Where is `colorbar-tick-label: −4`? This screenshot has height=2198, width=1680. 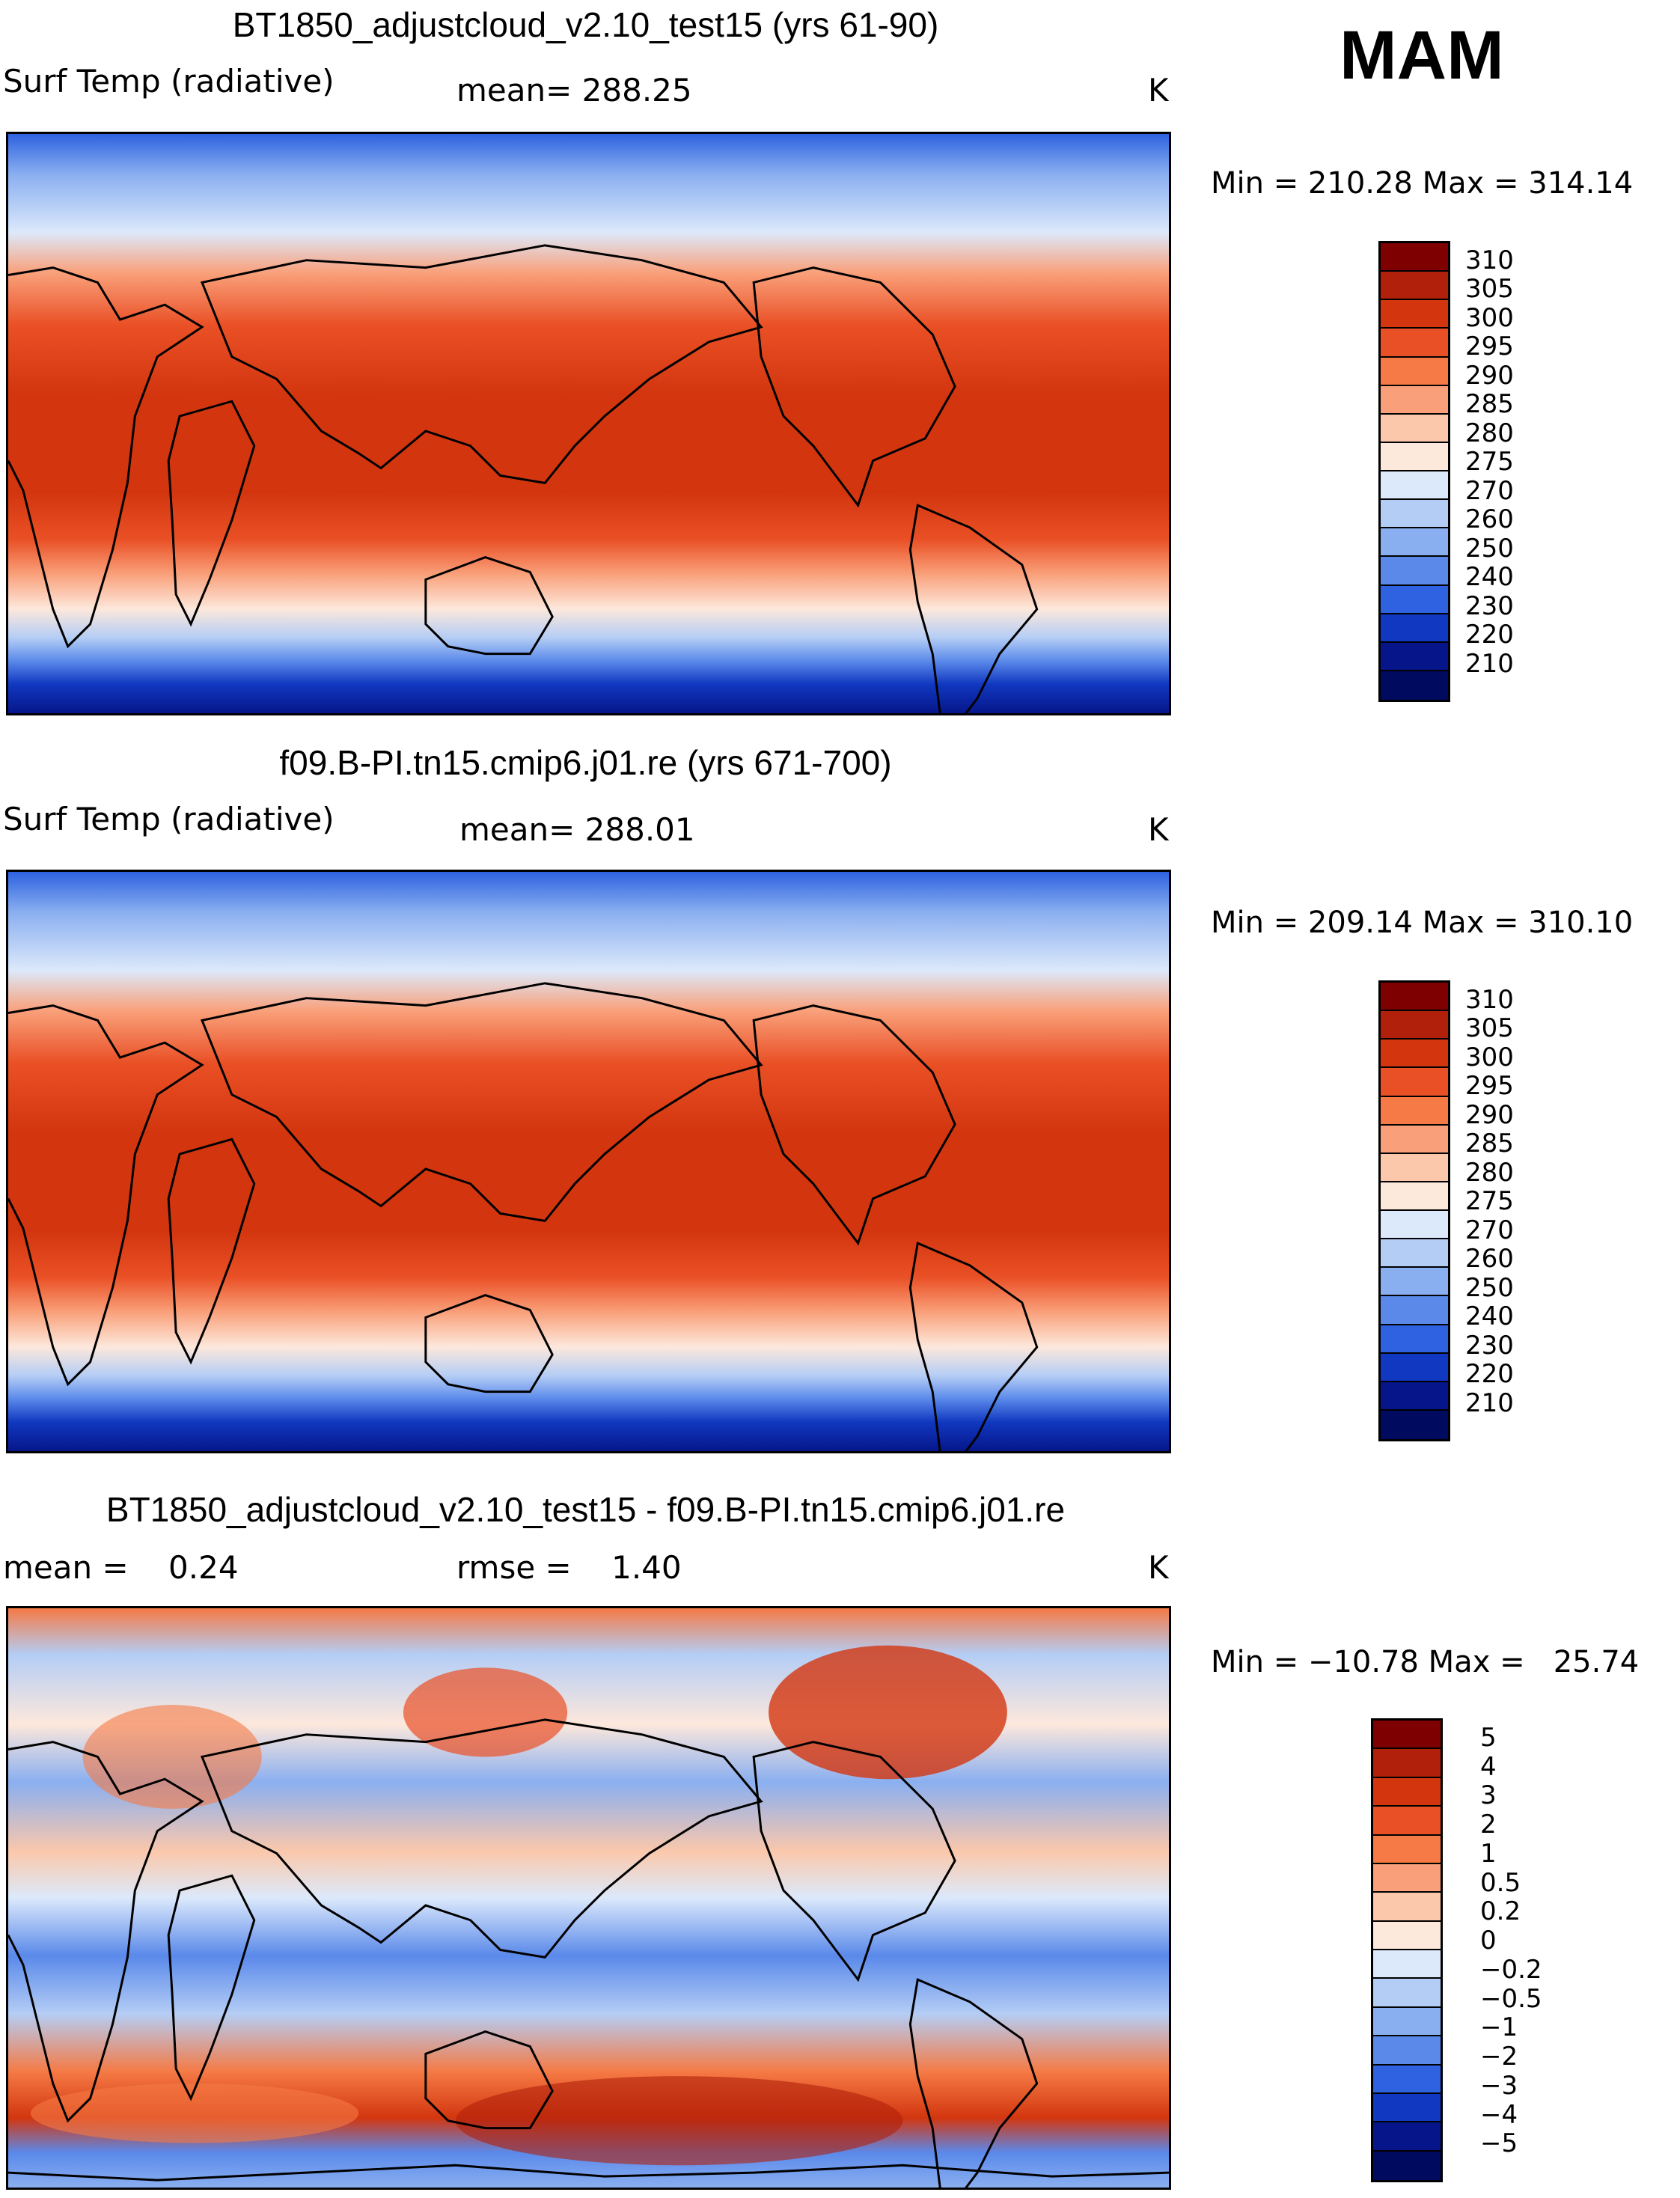 colorbar-tick-label: −4 is located at coordinates (1499, 2114).